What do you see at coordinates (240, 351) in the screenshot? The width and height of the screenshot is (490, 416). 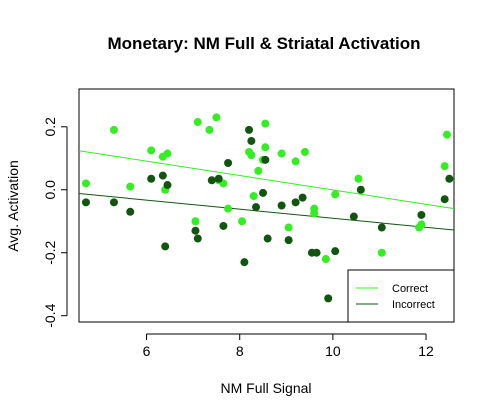 I see `x-tick-label: 8` at bounding box center [240, 351].